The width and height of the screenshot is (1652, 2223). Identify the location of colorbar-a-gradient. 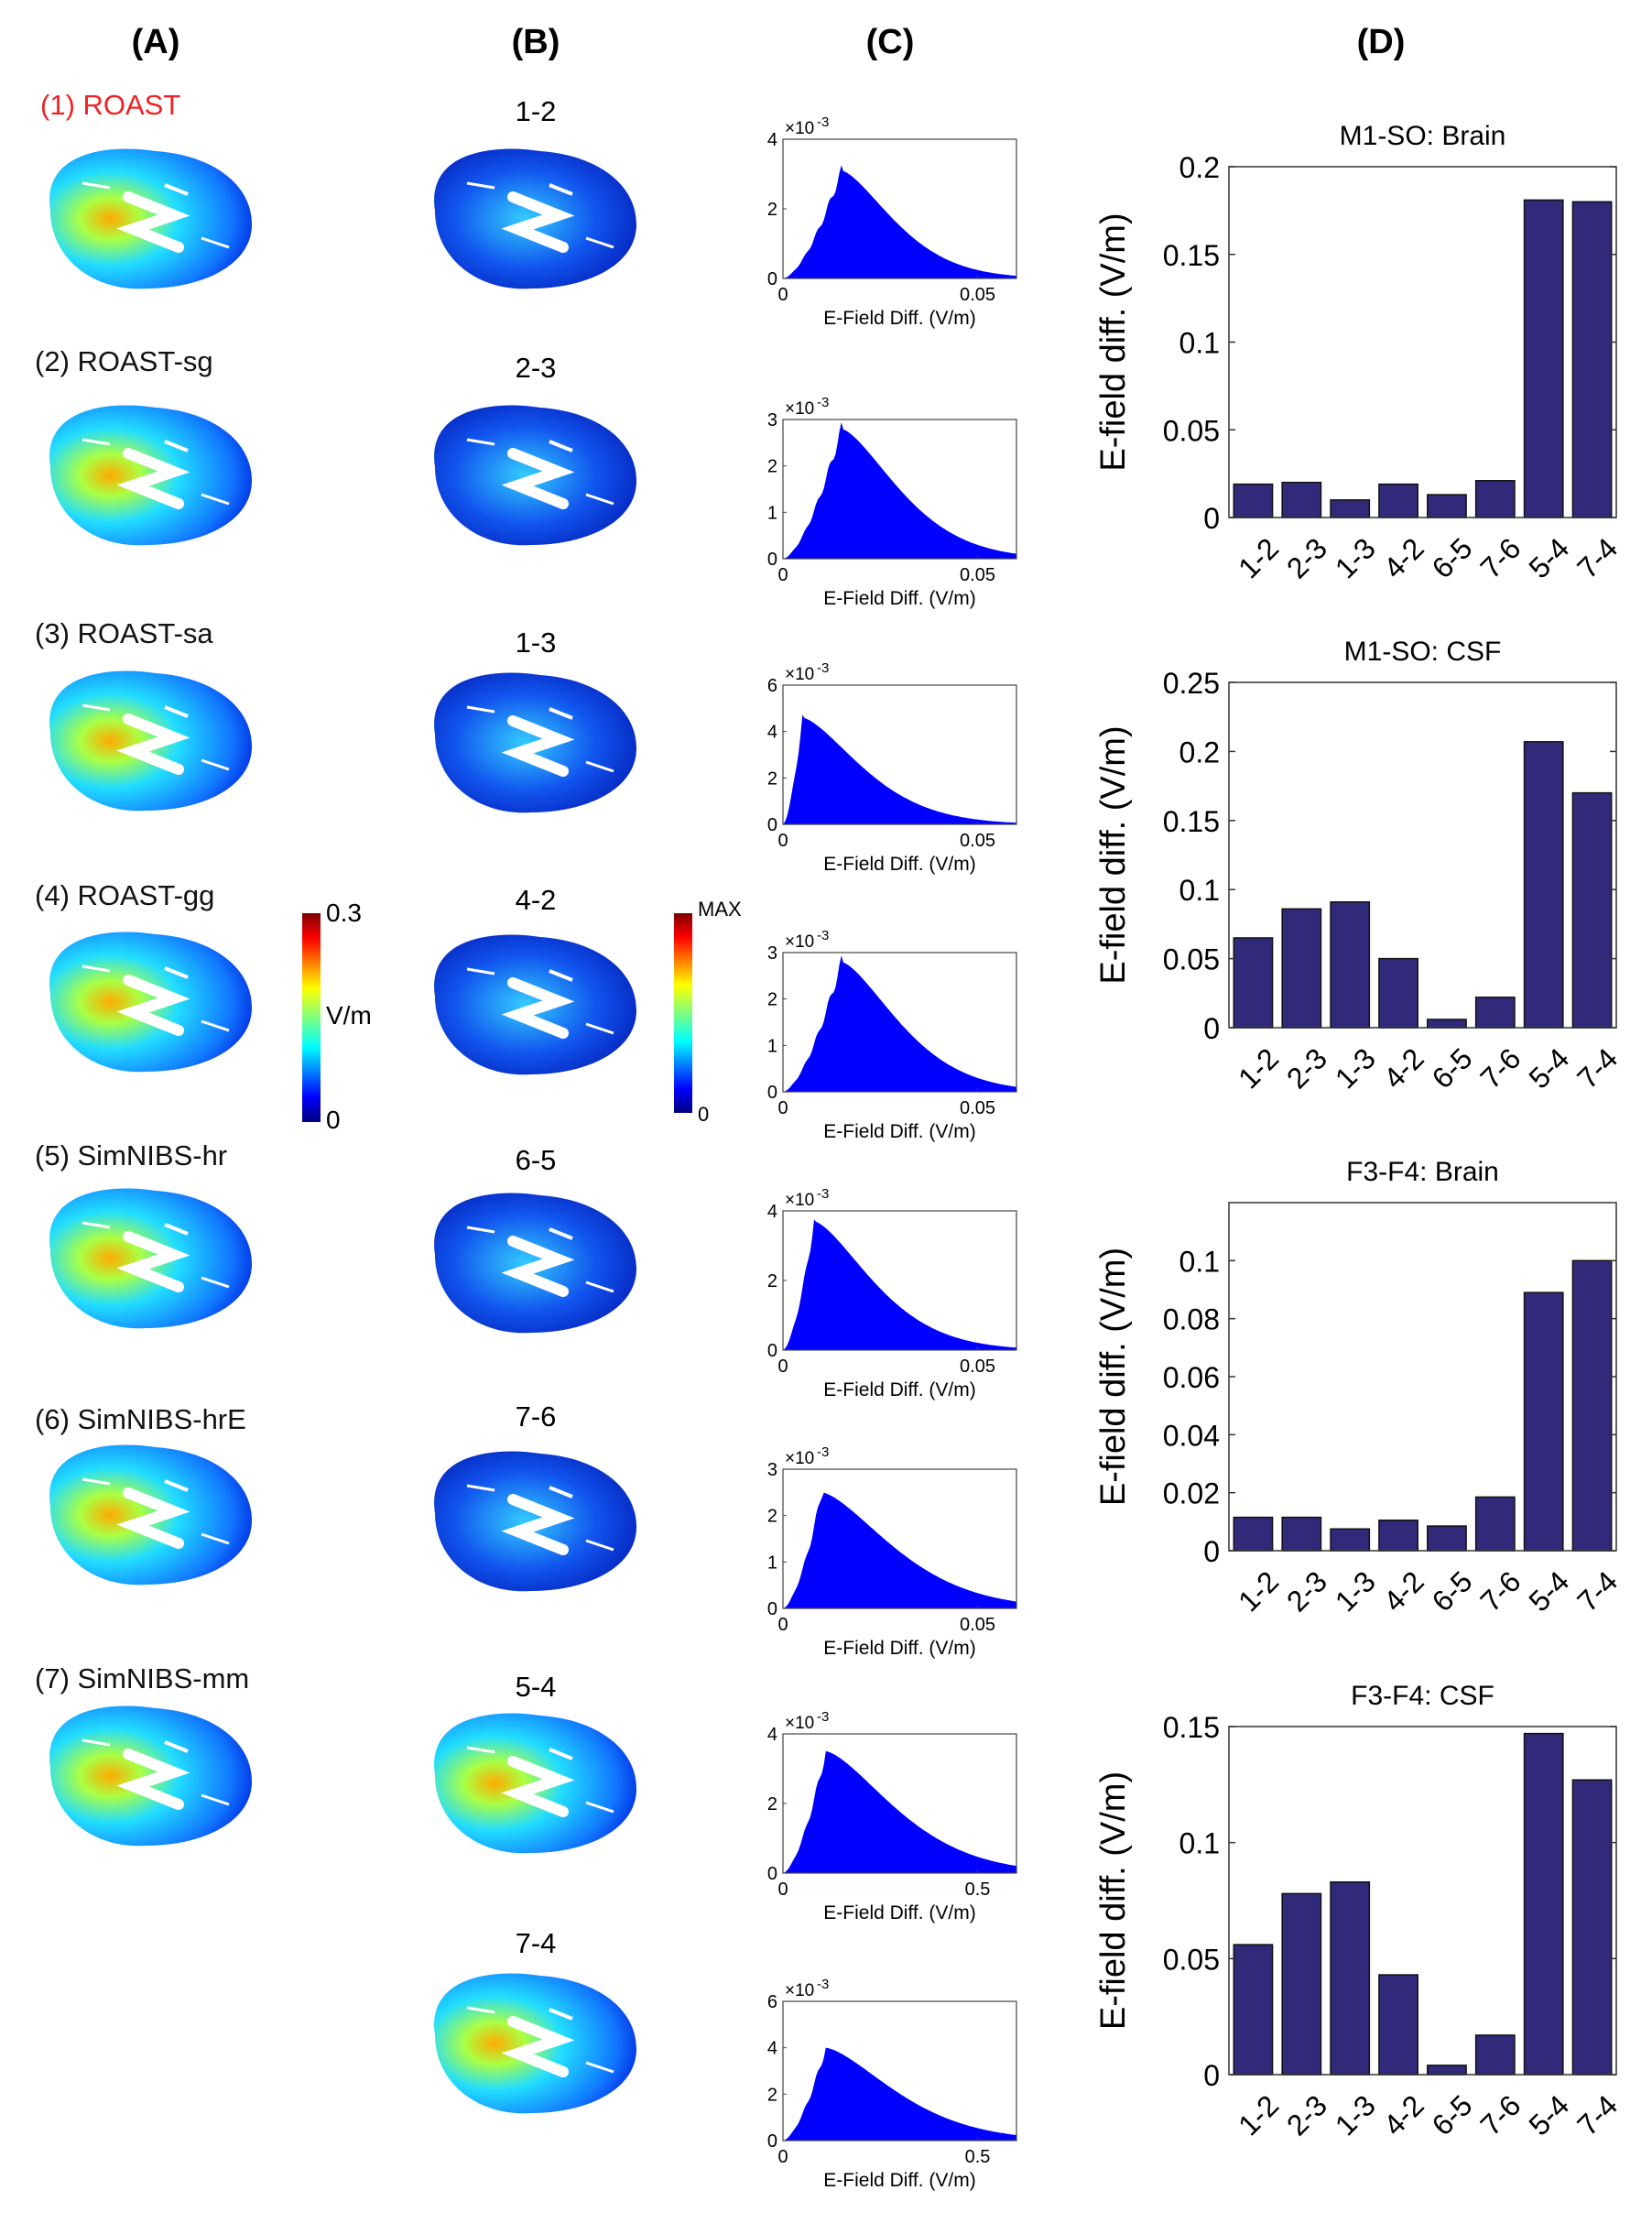
(311, 1017).